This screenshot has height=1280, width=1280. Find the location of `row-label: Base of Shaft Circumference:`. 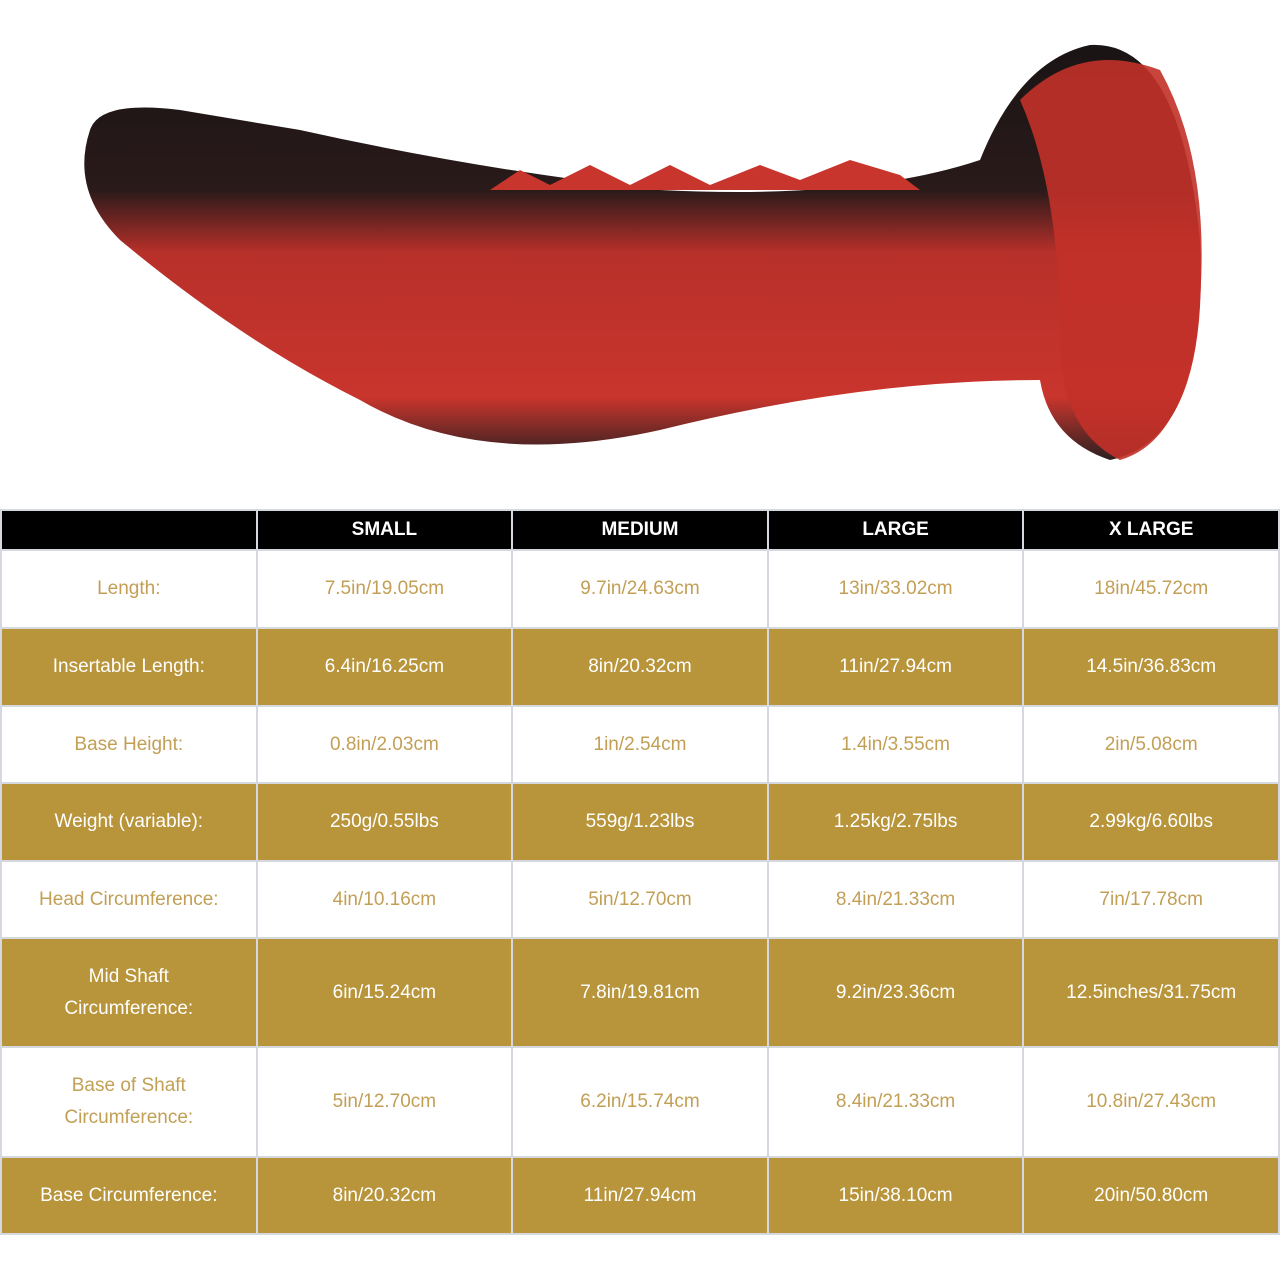

row-label: Base of Shaft Circumference: is located at coordinates (129, 1102).